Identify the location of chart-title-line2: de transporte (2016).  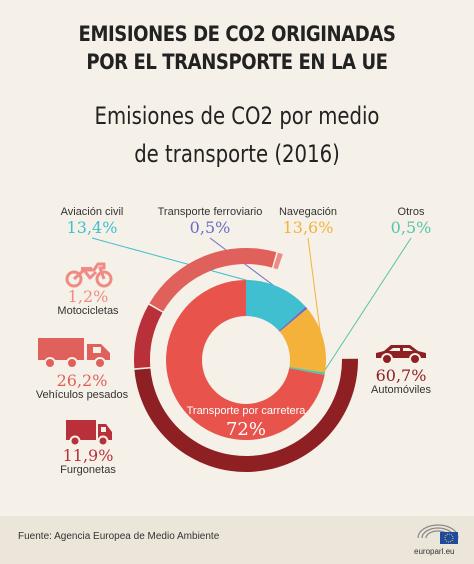
(237, 154).